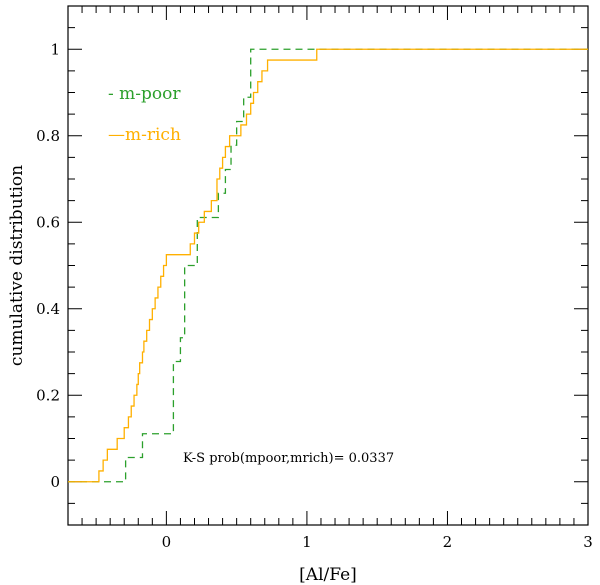 Image resolution: width=600 pixels, height=585 pixels. Describe the element at coordinates (55, 482) in the screenshot. I see `y-tick-label: 0` at that location.